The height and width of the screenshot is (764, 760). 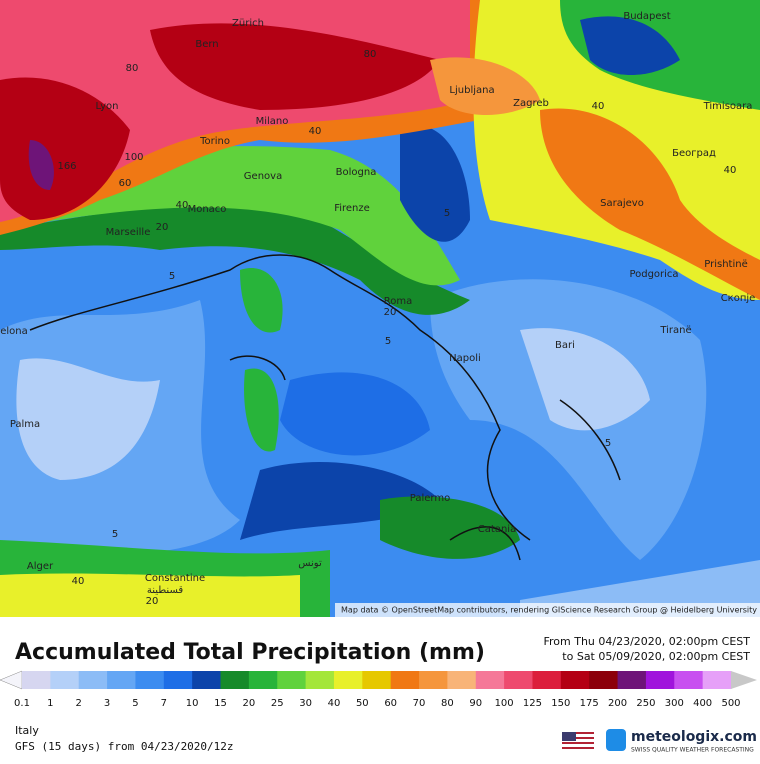 I want to click on city-label: Genova, so click(x=263, y=176).